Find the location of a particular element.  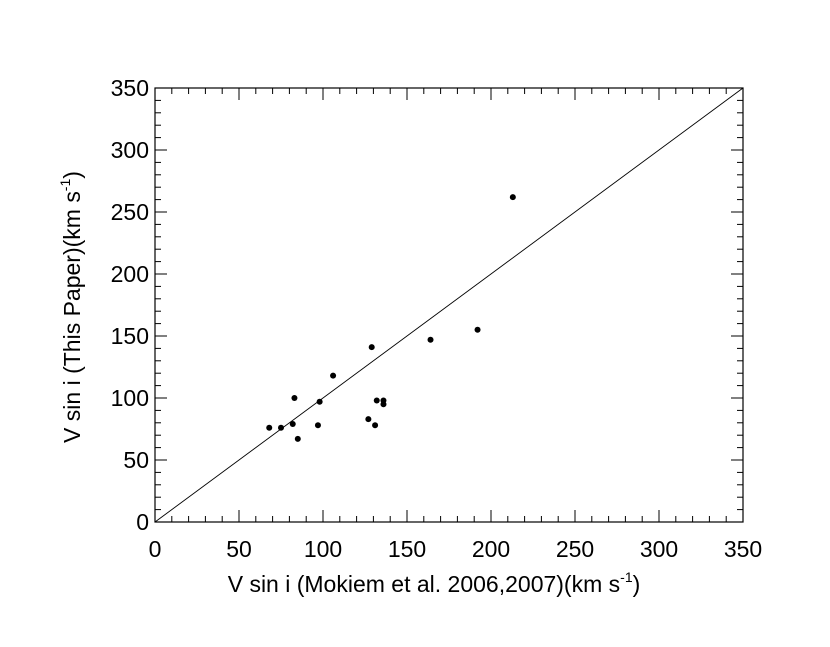

y-axis-title: V sin i (This Paper)(km s-1) is located at coordinates (71, 307).